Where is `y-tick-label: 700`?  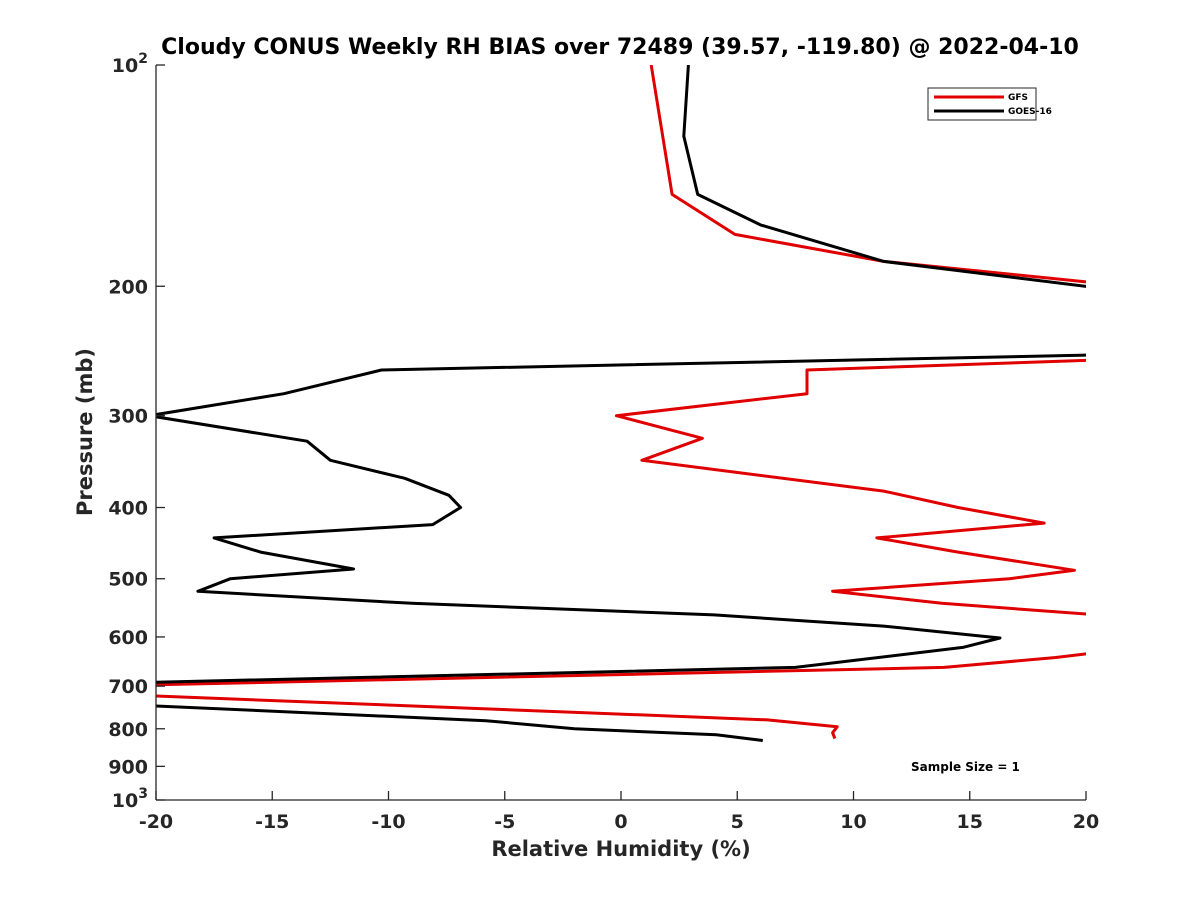 y-tick-label: 700 is located at coordinates (128, 687).